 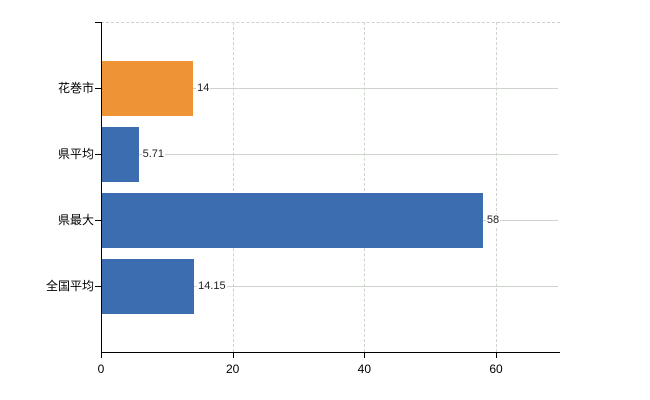 What do you see at coordinates (69, 286) in the screenshot?
I see `y-axis-category-label: 全国平均` at bounding box center [69, 286].